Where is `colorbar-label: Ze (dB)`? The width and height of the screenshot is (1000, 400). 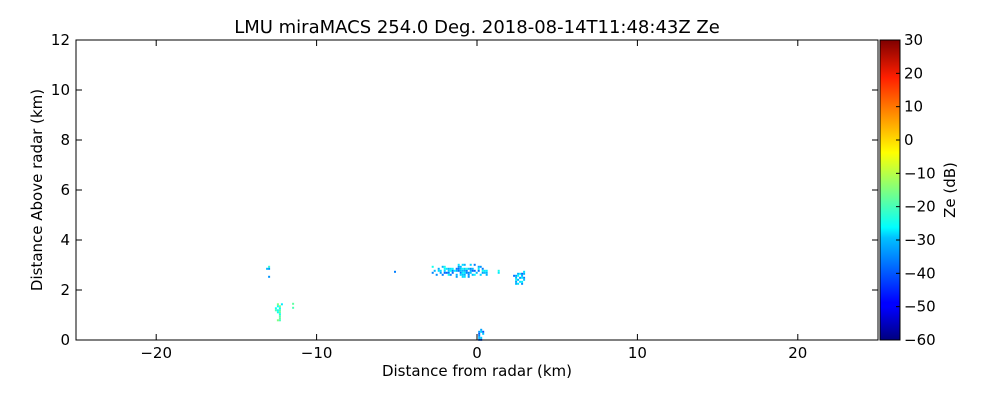 colorbar-label: Ze (dB) is located at coordinates (950, 190).